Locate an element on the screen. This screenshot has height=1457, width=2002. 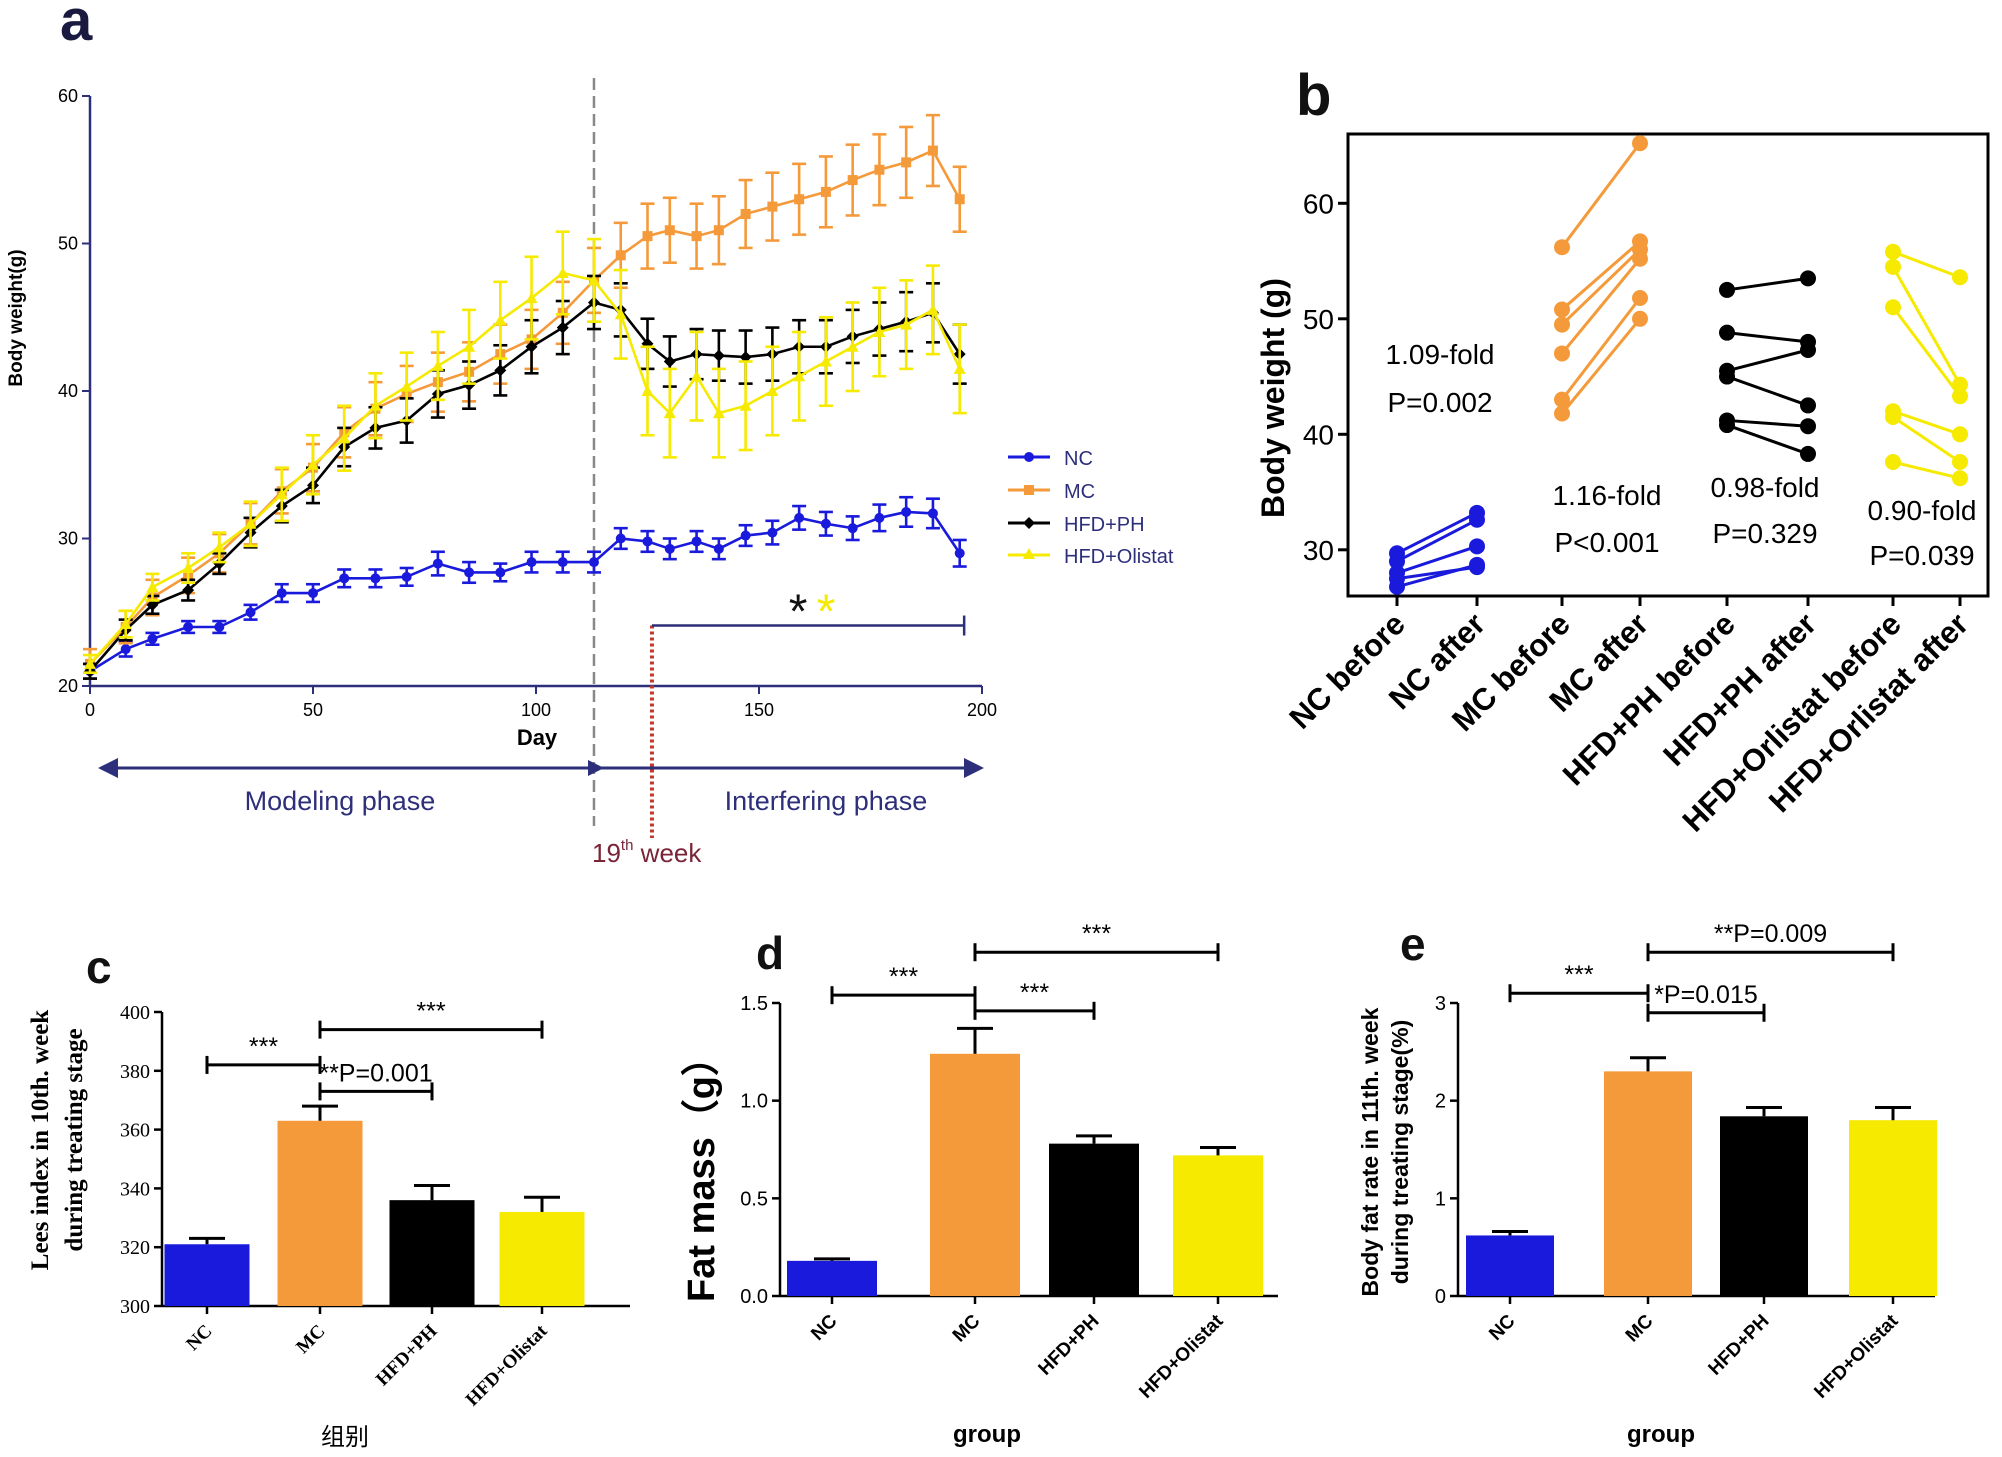
panel-b-xtick-label: NC before is located at coordinates (1346, 671).